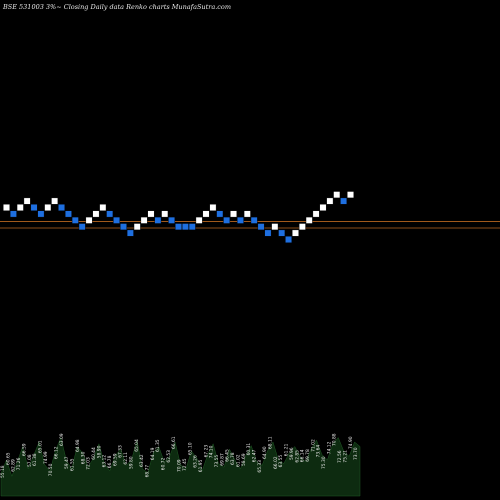 This screenshot has height=500, width=500. I want to click on volume-area, so click(180, 466).